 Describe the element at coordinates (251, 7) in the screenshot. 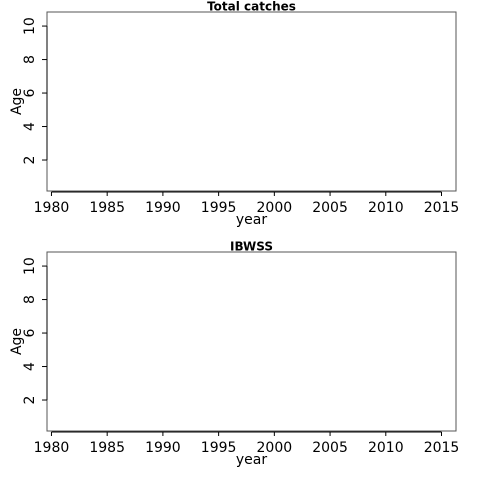

I see `chart-title: Total catches` at that location.